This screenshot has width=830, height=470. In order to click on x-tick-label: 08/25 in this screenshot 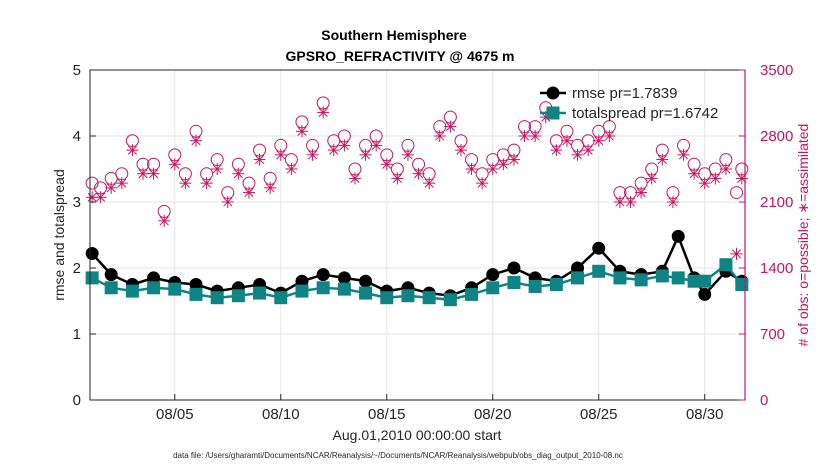, I will do `click(599, 414)`.